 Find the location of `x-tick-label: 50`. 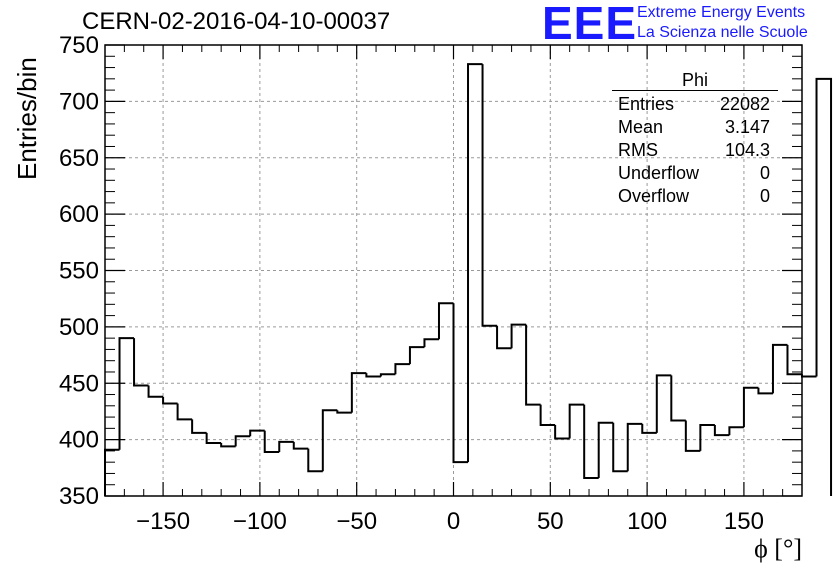

x-tick-label: 50 is located at coordinates (550, 521).